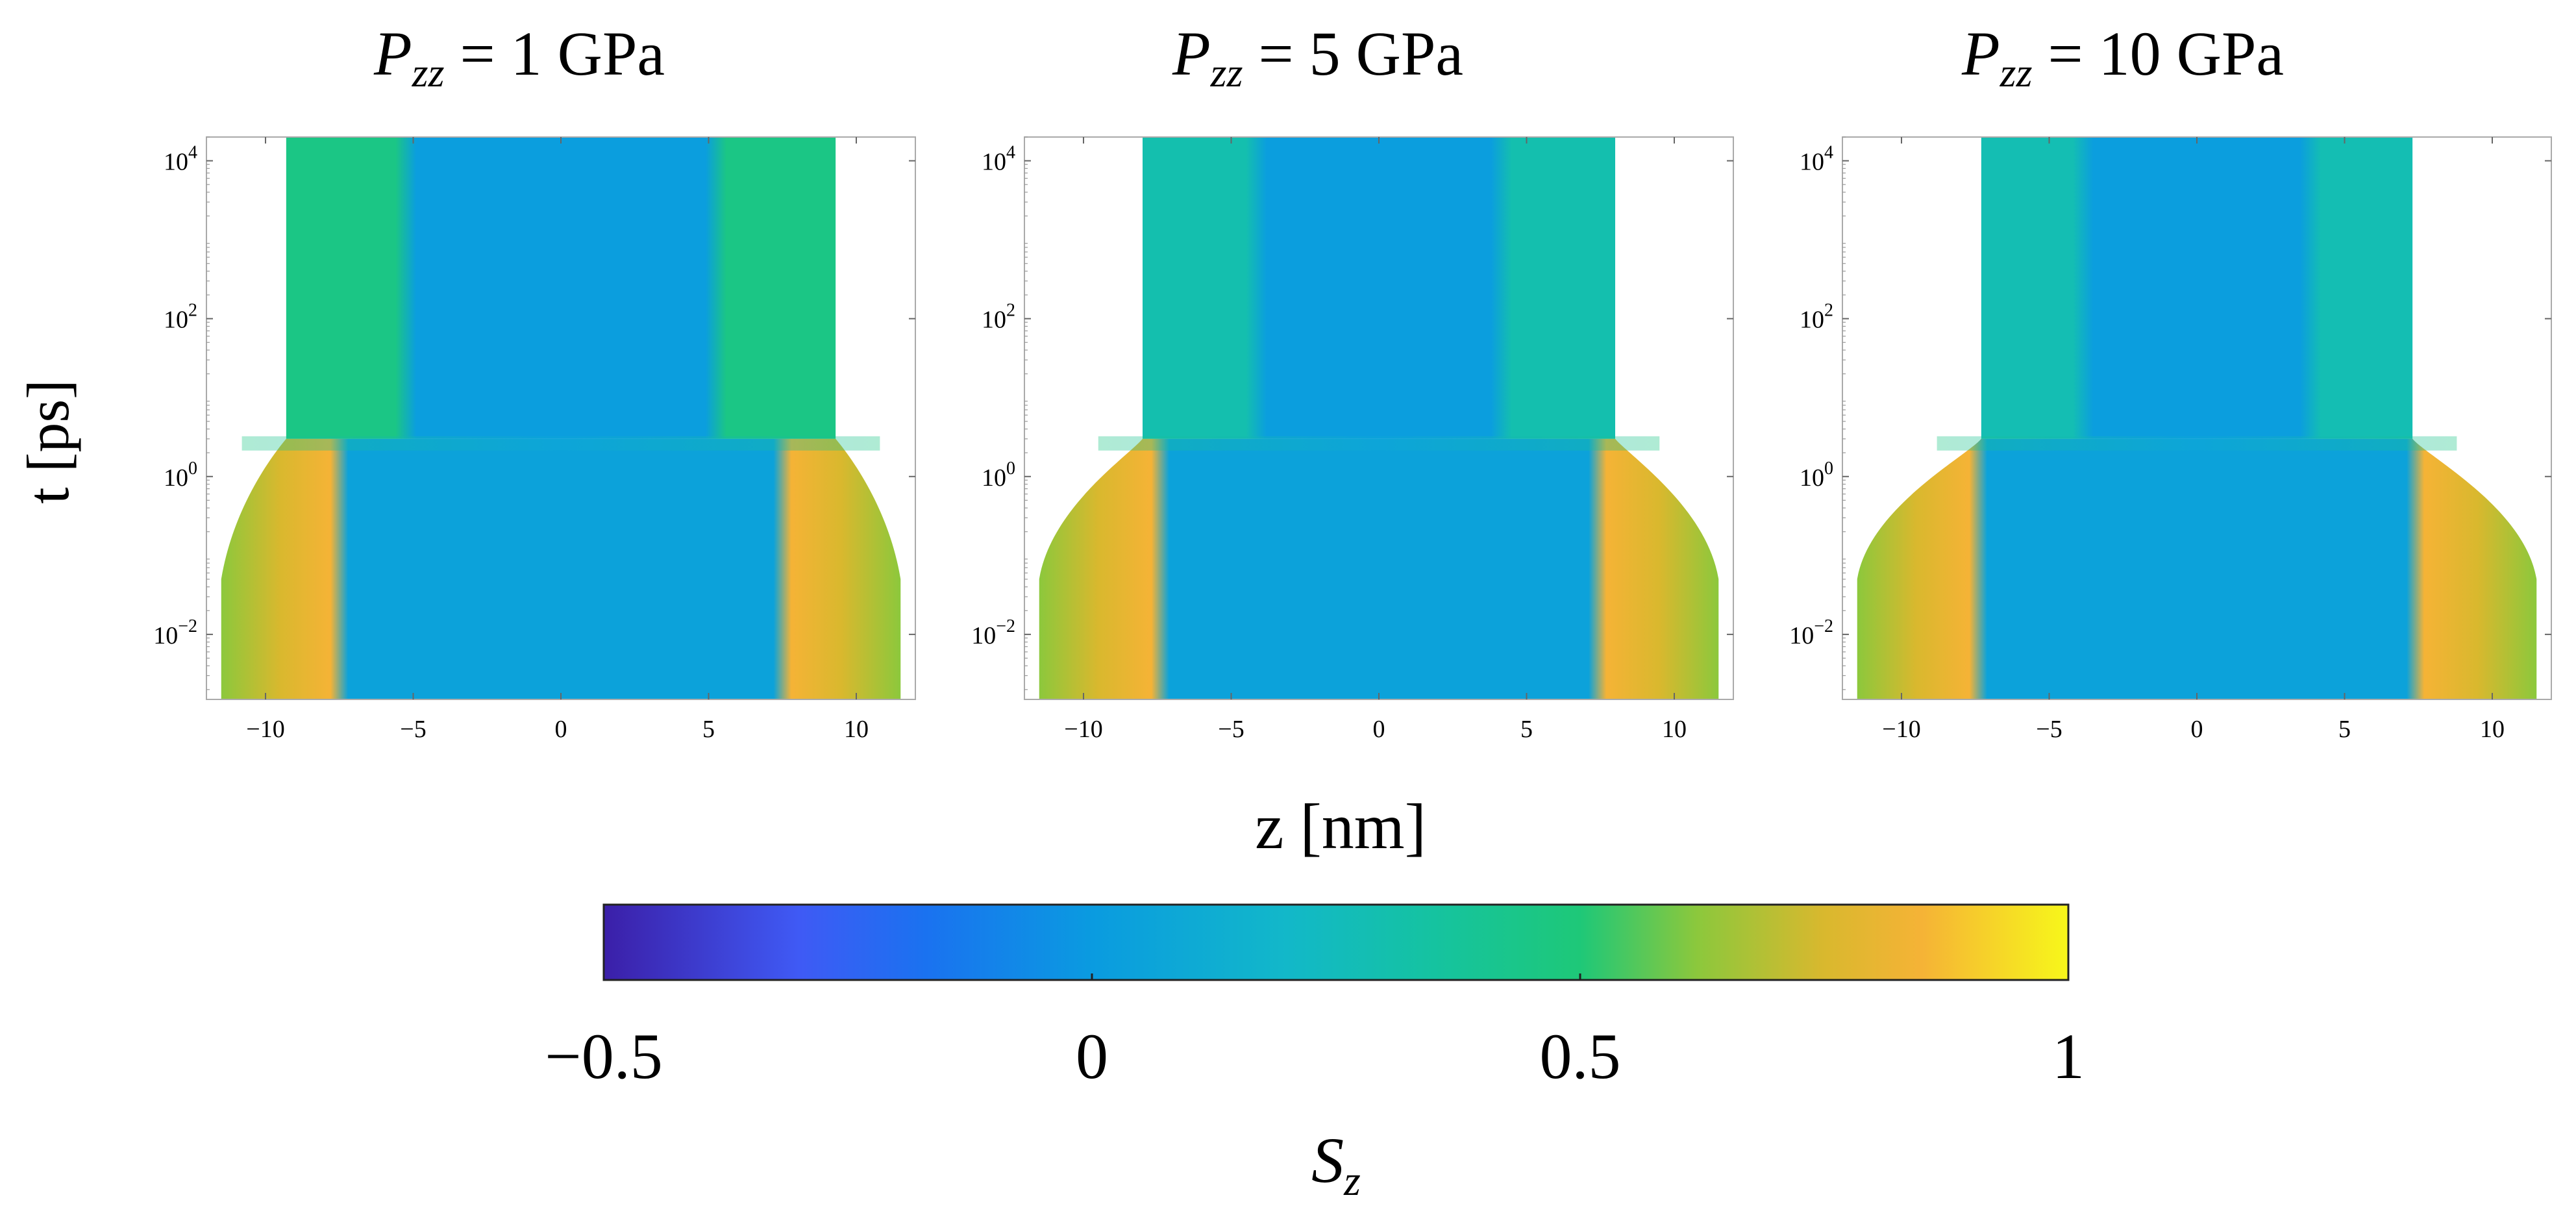 The height and width of the screenshot is (1217, 2576). Describe the element at coordinates (603, 1056) in the screenshot. I see `colorbar-tick-label: −0.5` at that location.